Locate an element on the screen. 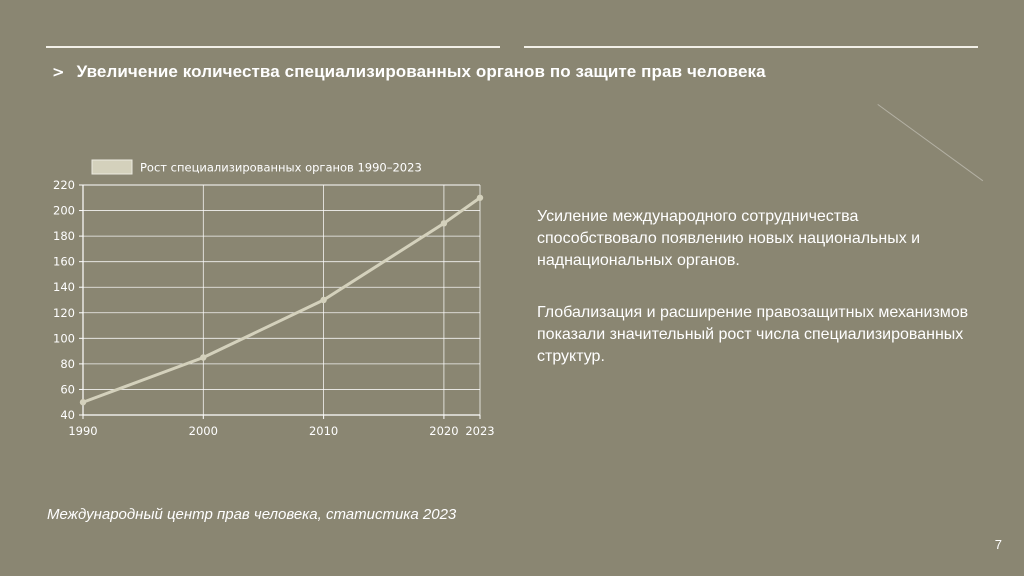 The width and height of the screenshot is (1024, 576). x-tick-label: 2000 is located at coordinates (203, 431).